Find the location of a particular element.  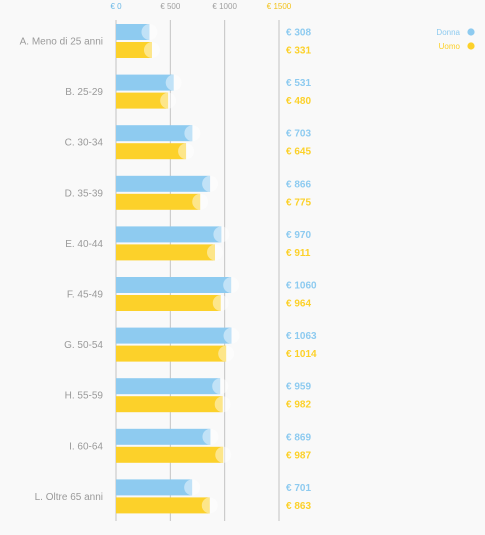

category-label: D. 35-39 is located at coordinates (84, 193).